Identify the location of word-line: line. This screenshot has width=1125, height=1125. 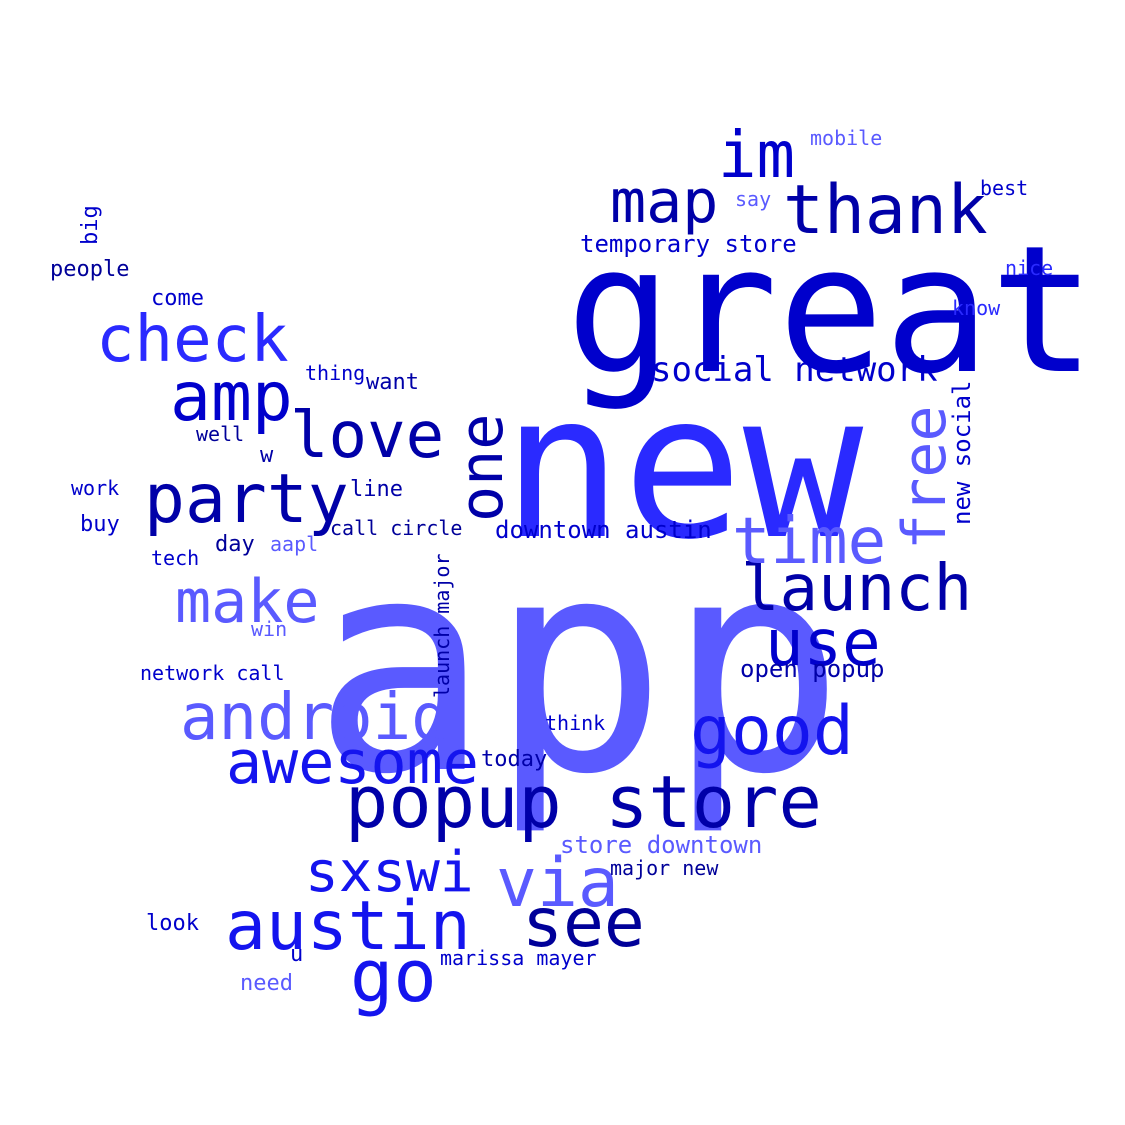
(376, 489).